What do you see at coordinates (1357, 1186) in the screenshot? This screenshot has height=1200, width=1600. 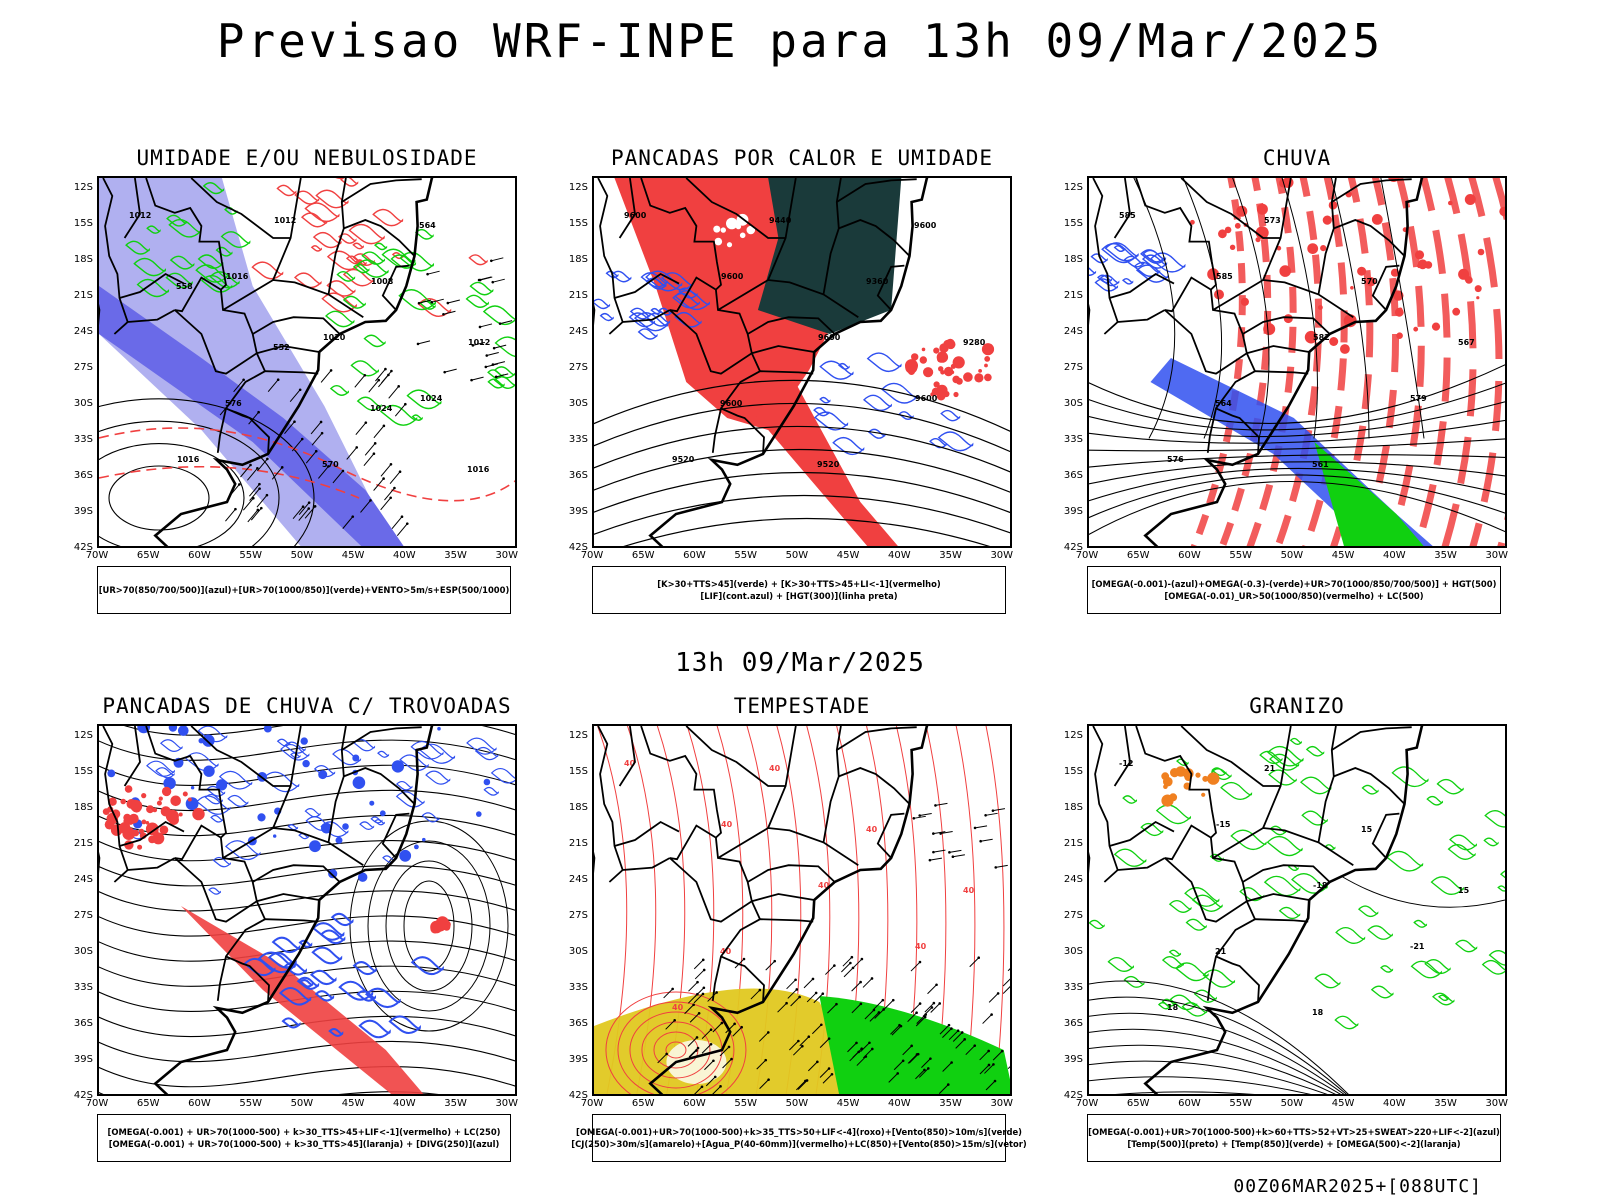 I see `run-info-footer: 00Z06MAR2025+[088UTC]` at bounding box center [1357, 1186].